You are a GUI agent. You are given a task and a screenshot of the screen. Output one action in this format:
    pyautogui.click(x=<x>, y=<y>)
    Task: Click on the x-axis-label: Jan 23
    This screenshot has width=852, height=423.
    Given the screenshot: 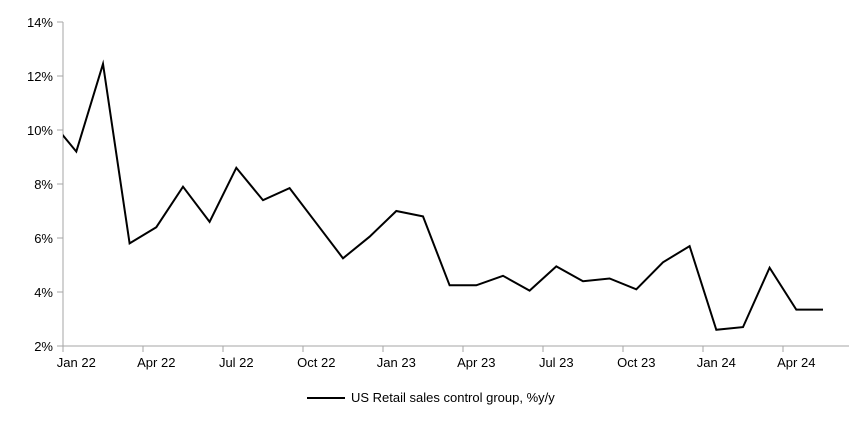 What is the action you would take?
    pyautogui.click(x=396, y=362)
    